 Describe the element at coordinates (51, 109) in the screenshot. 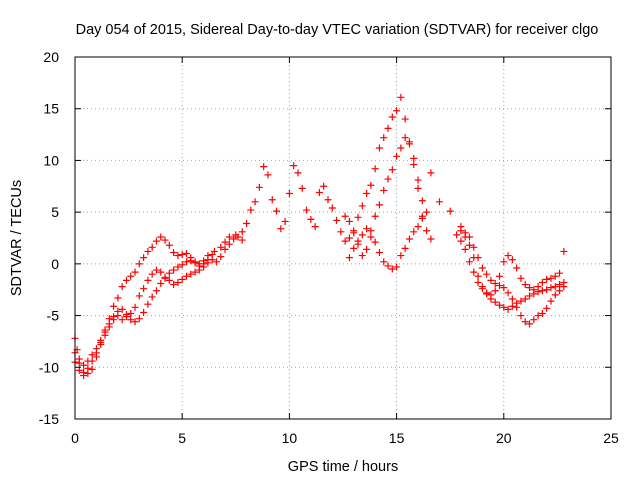

I see `y-tick-label: 15` at that location.